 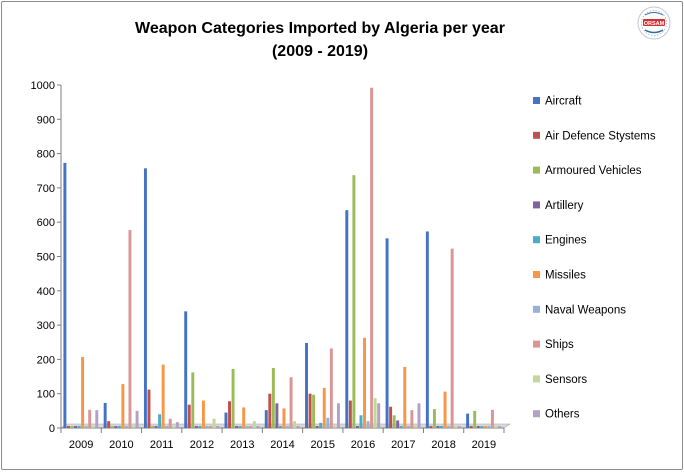 I want to click on legend-label: Aircraft, so click(x=563, y=102).